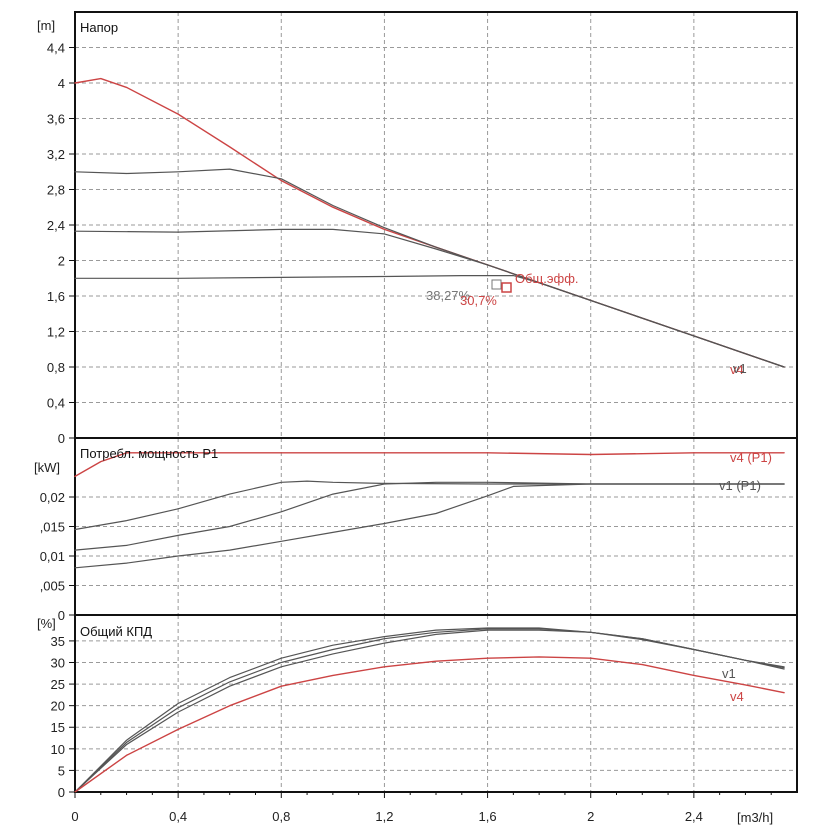 This screenshot has height=840, width=840. I want to click on x-tick-label: 1,2, so click(384, 816).